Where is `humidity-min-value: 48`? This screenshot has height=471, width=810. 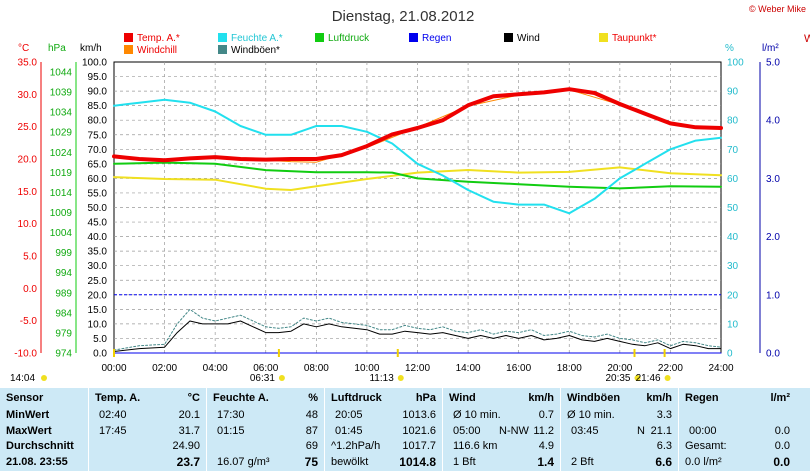 humidity-min-value: 48 is located at coordinates (311, 415).